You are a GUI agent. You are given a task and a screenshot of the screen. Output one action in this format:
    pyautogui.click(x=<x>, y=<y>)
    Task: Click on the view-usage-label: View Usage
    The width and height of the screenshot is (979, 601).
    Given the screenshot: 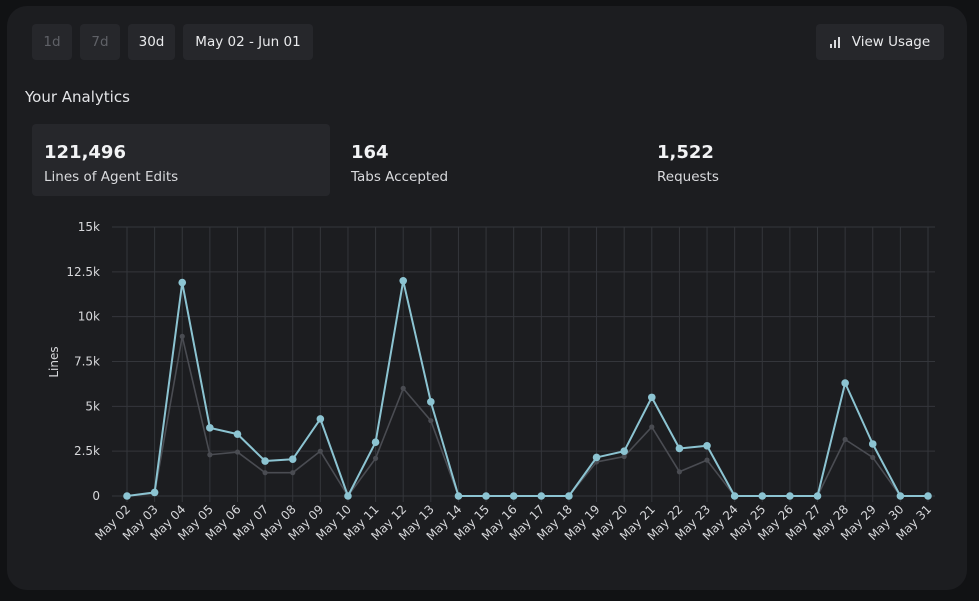 What is the action you would take?
    pyautogui.click(x=891, y=42)
    